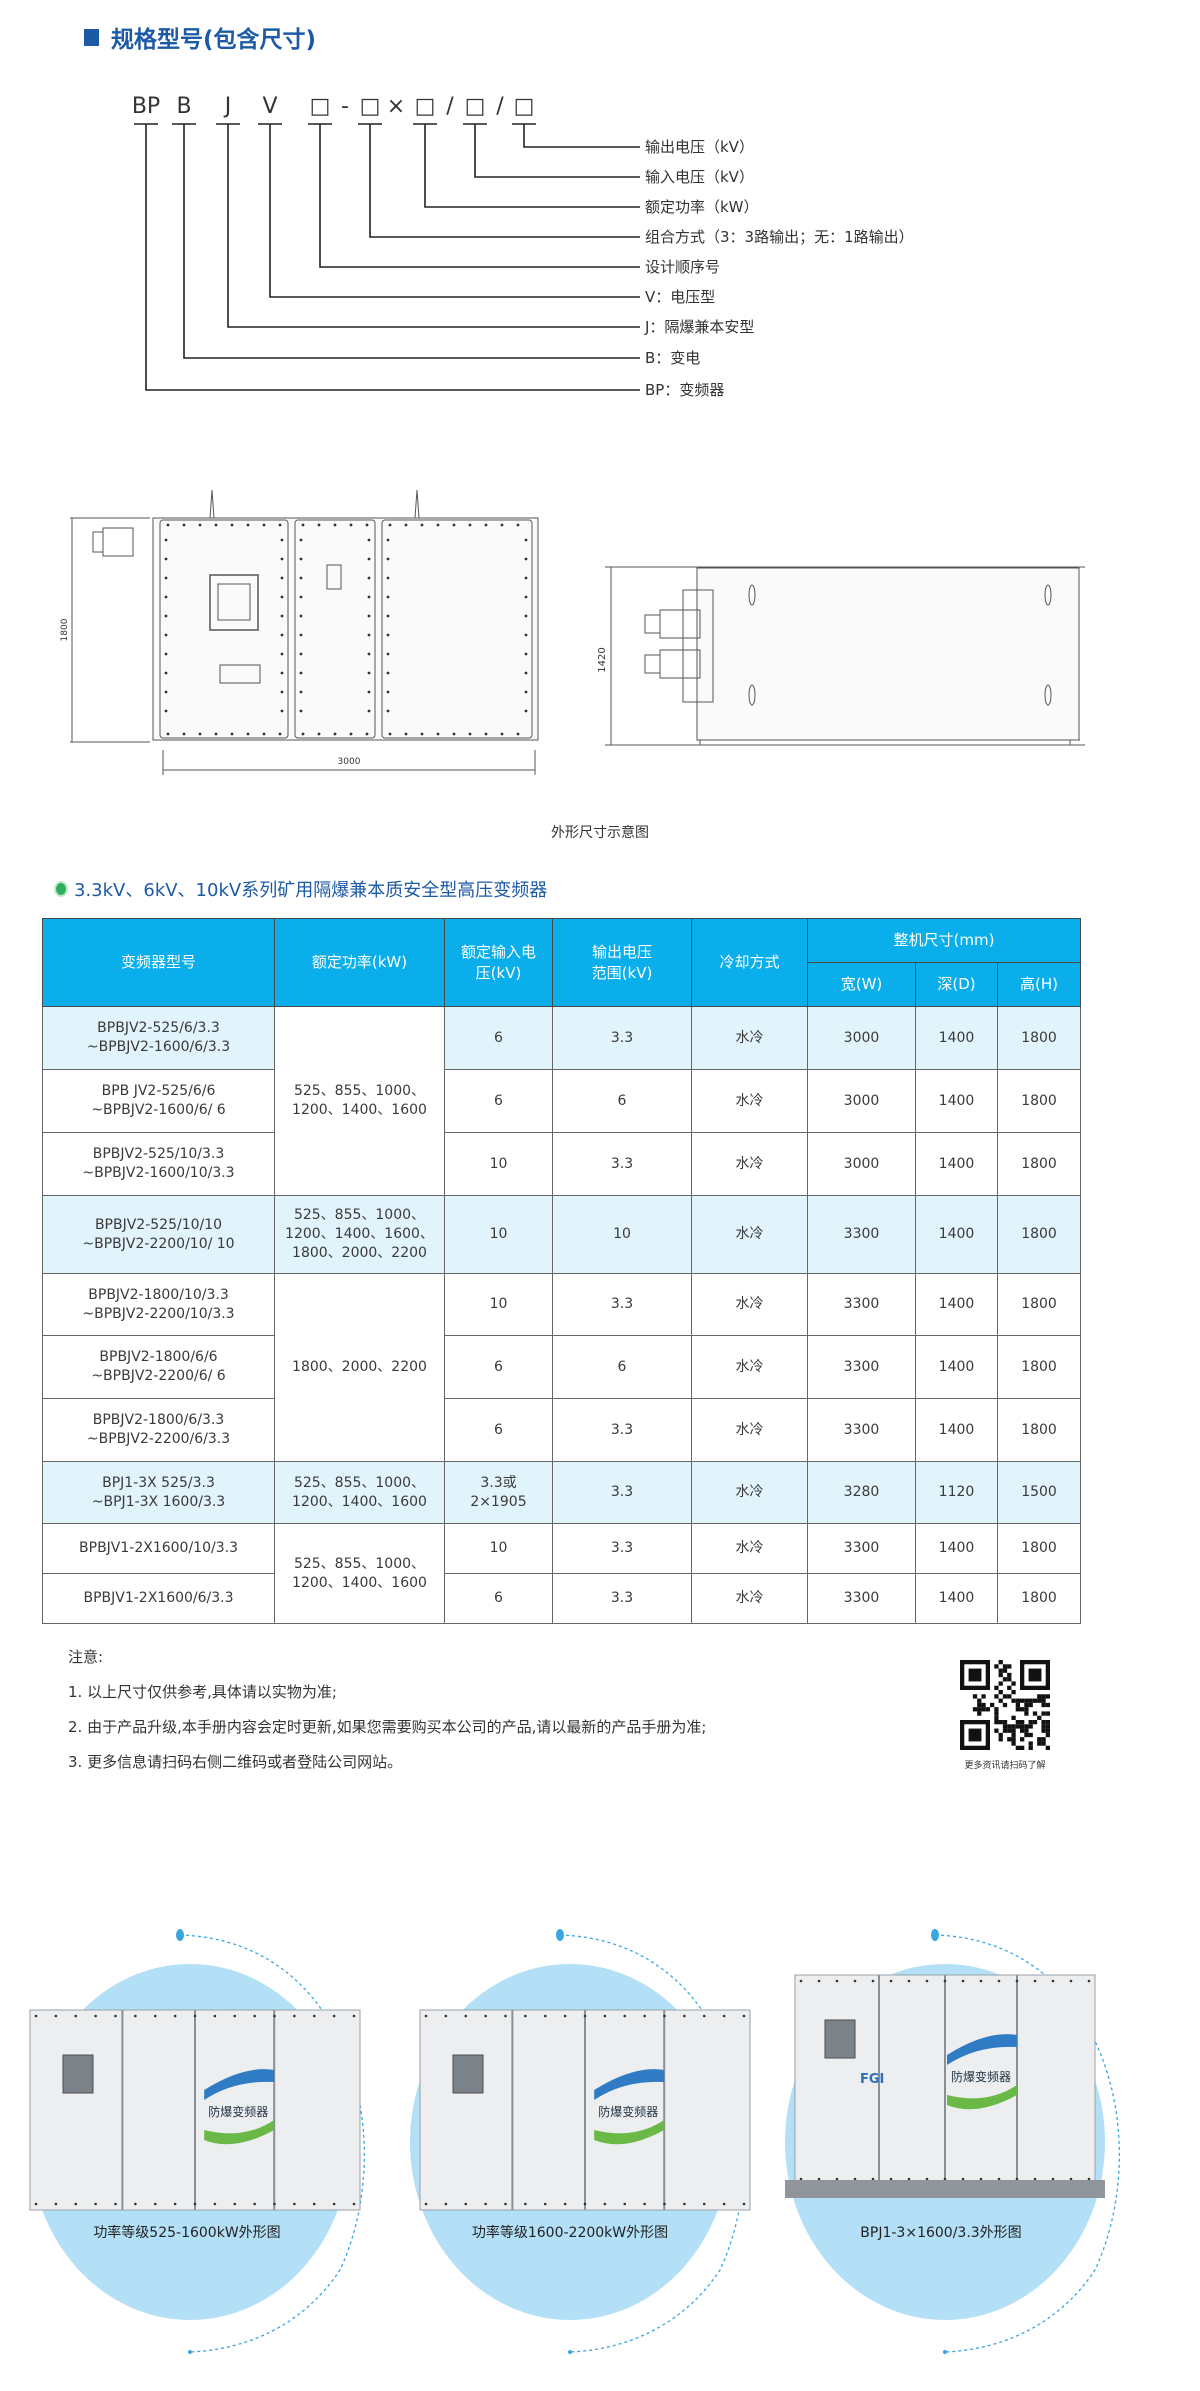 This screenshot has width=1200, height=2391. I want to click on model-code-part: B, so click(183, 106).